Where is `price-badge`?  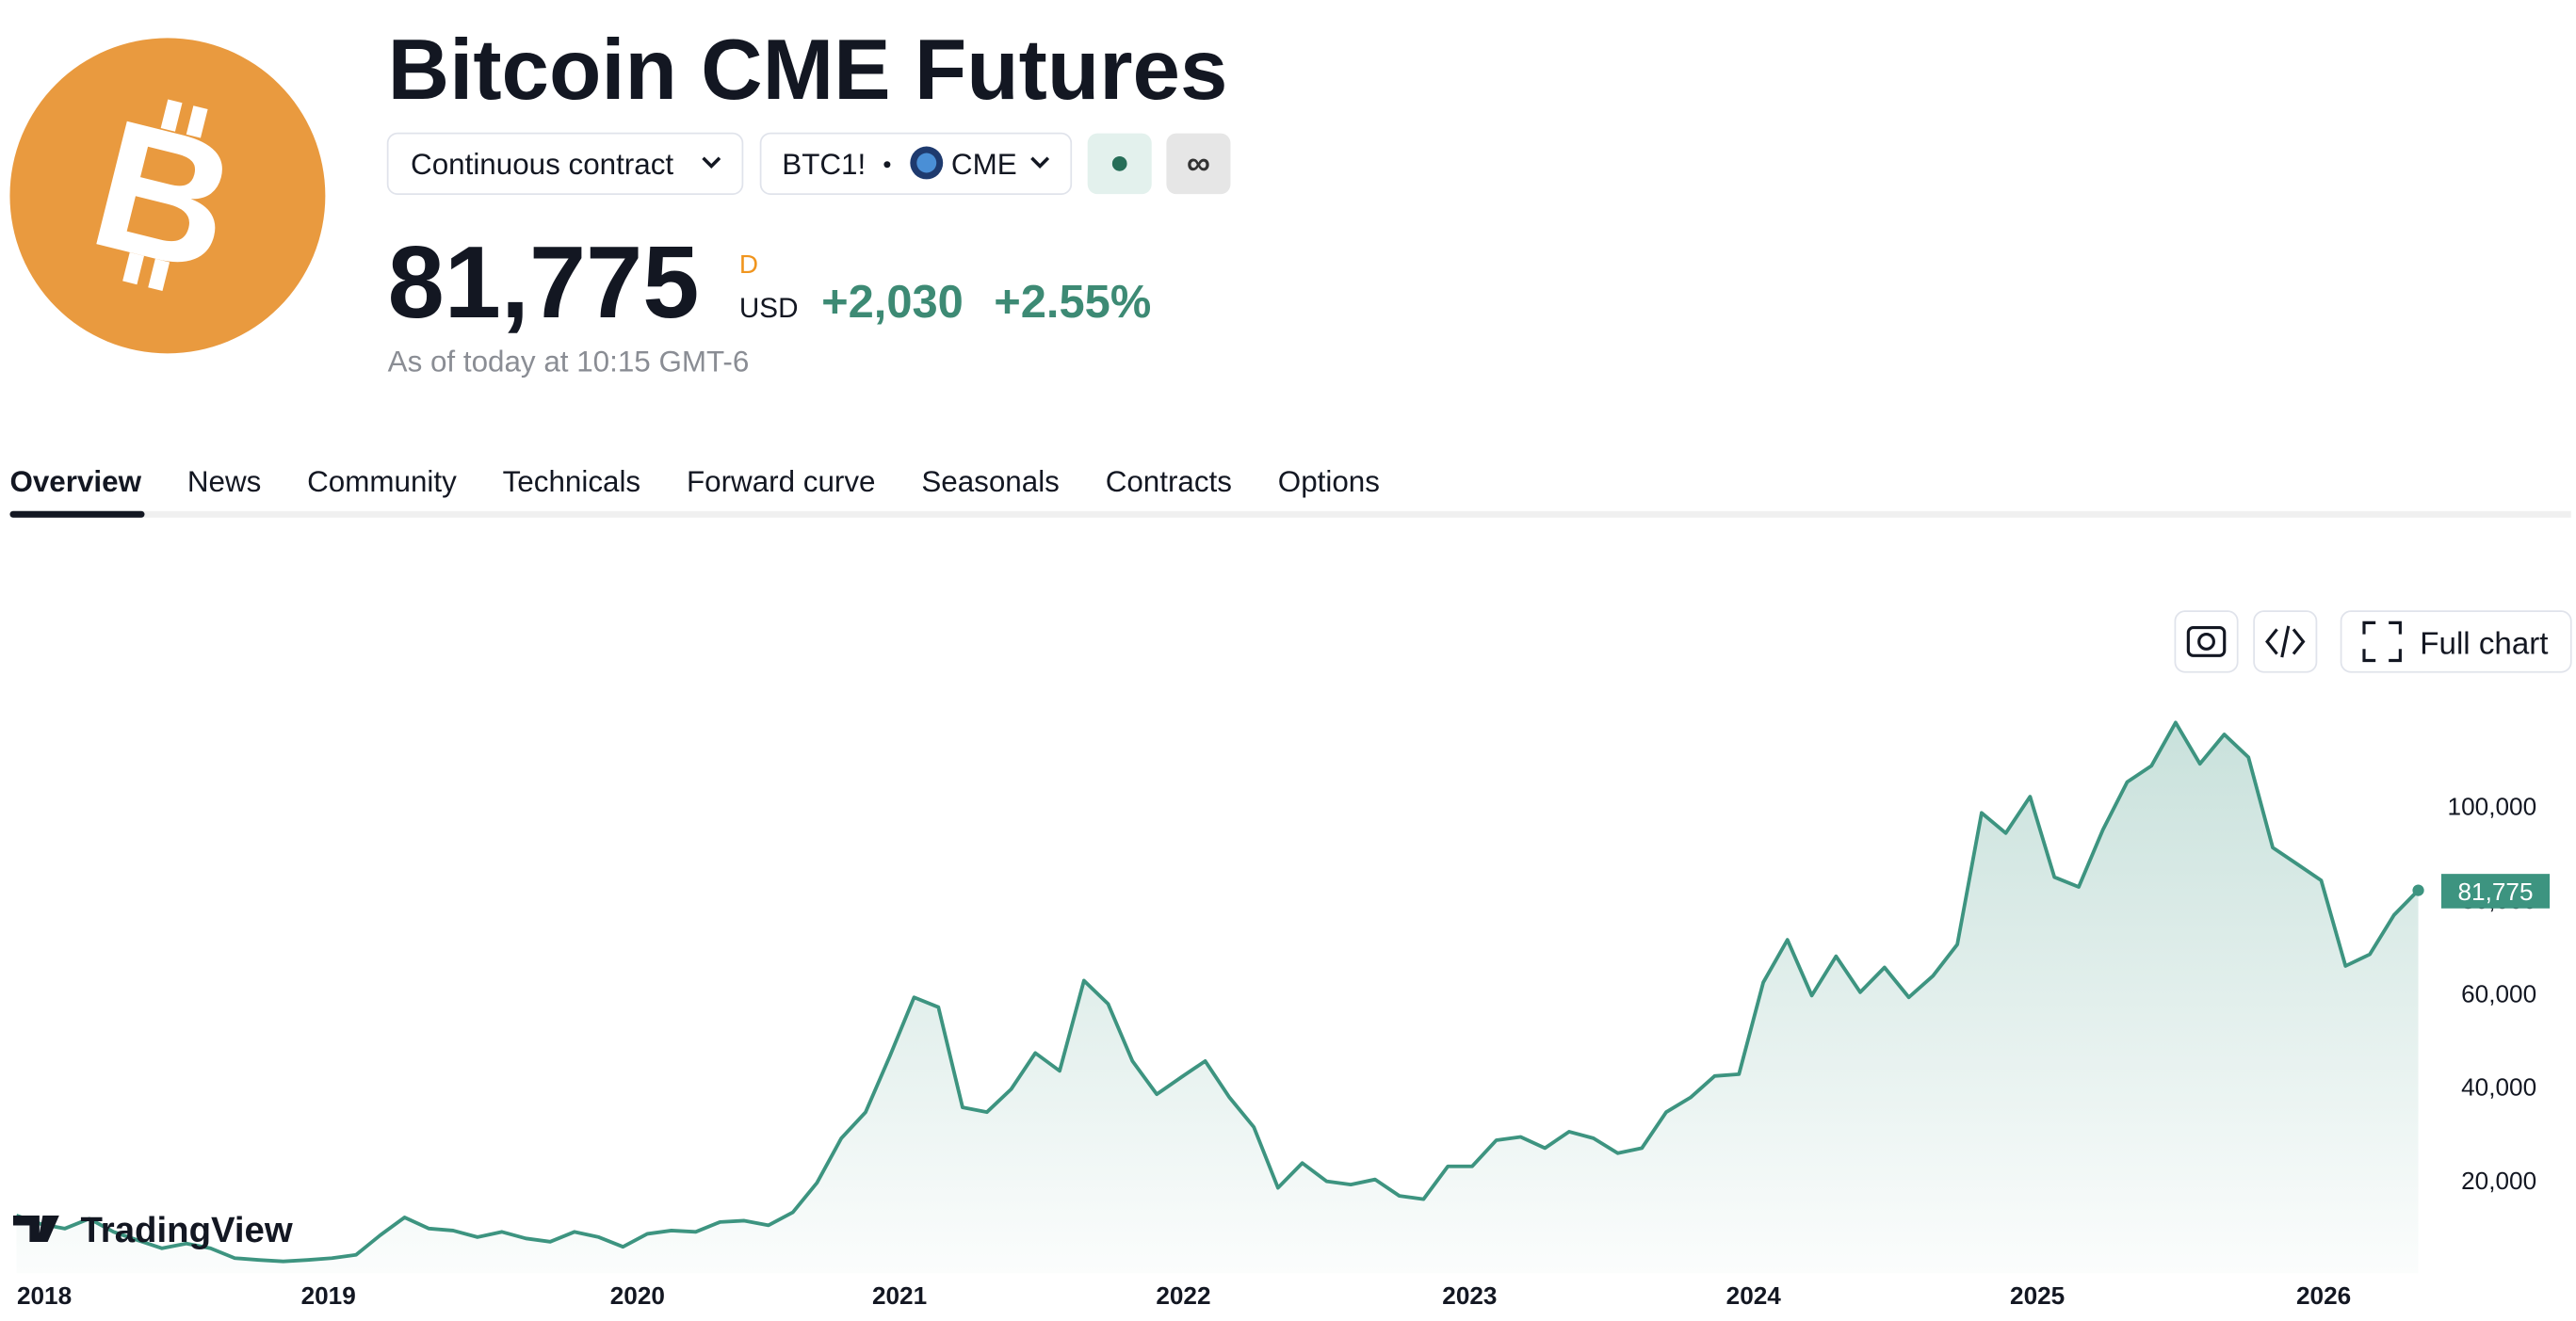 price-badge is located at coordinates (2495, 891).